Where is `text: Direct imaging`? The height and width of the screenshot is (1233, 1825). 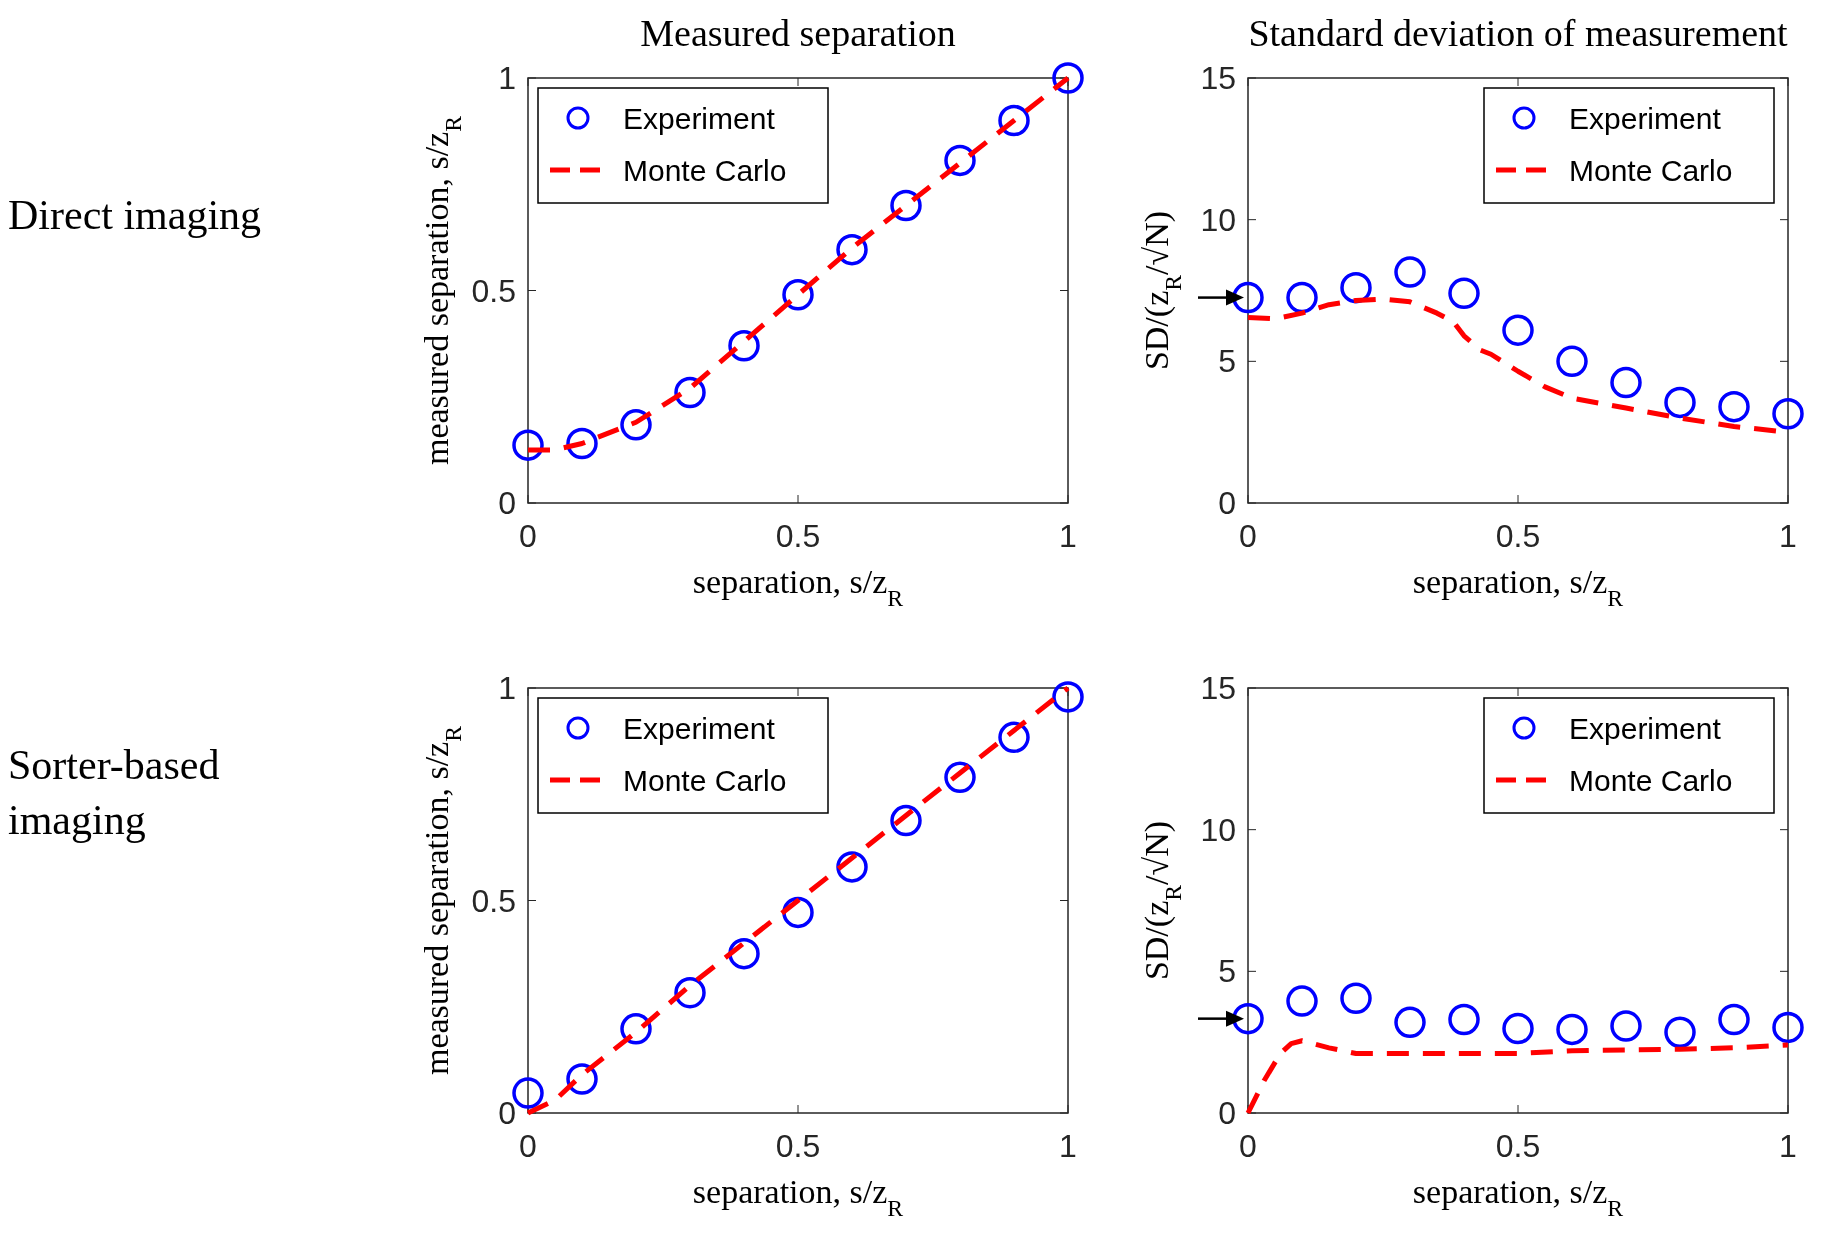
text: Direct imaging is located at coordinates (135, 215).